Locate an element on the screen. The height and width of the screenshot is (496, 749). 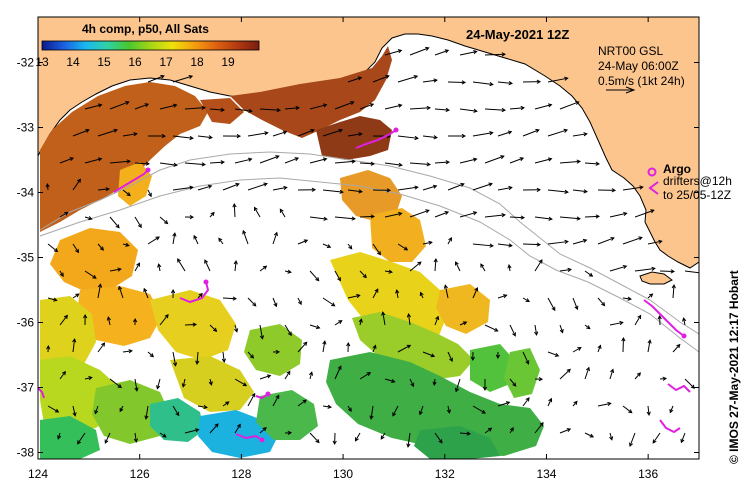
y-tick-label--33: -33 is located at coordinates (26, 128).